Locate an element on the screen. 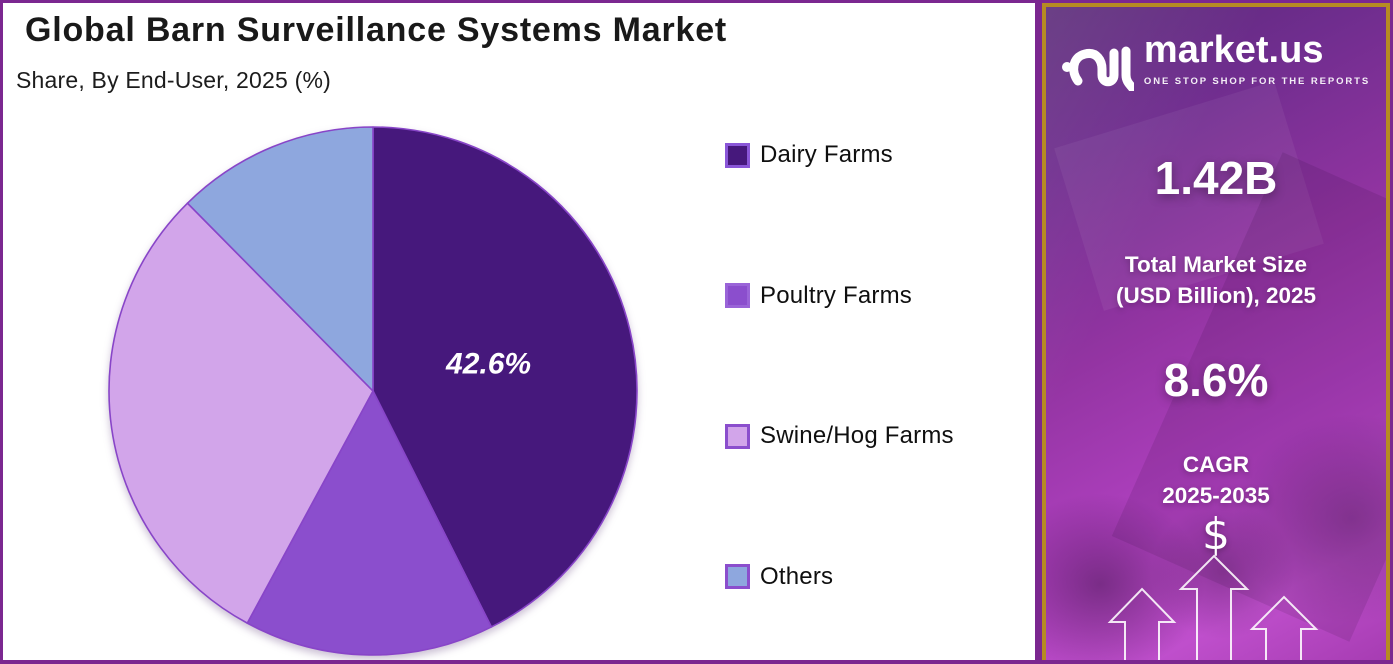 The height and width of the screenshot is (664, 1393). legend-item-swine-hog-farms: Swine/Hog Farms is located at coordinates (875, 436).